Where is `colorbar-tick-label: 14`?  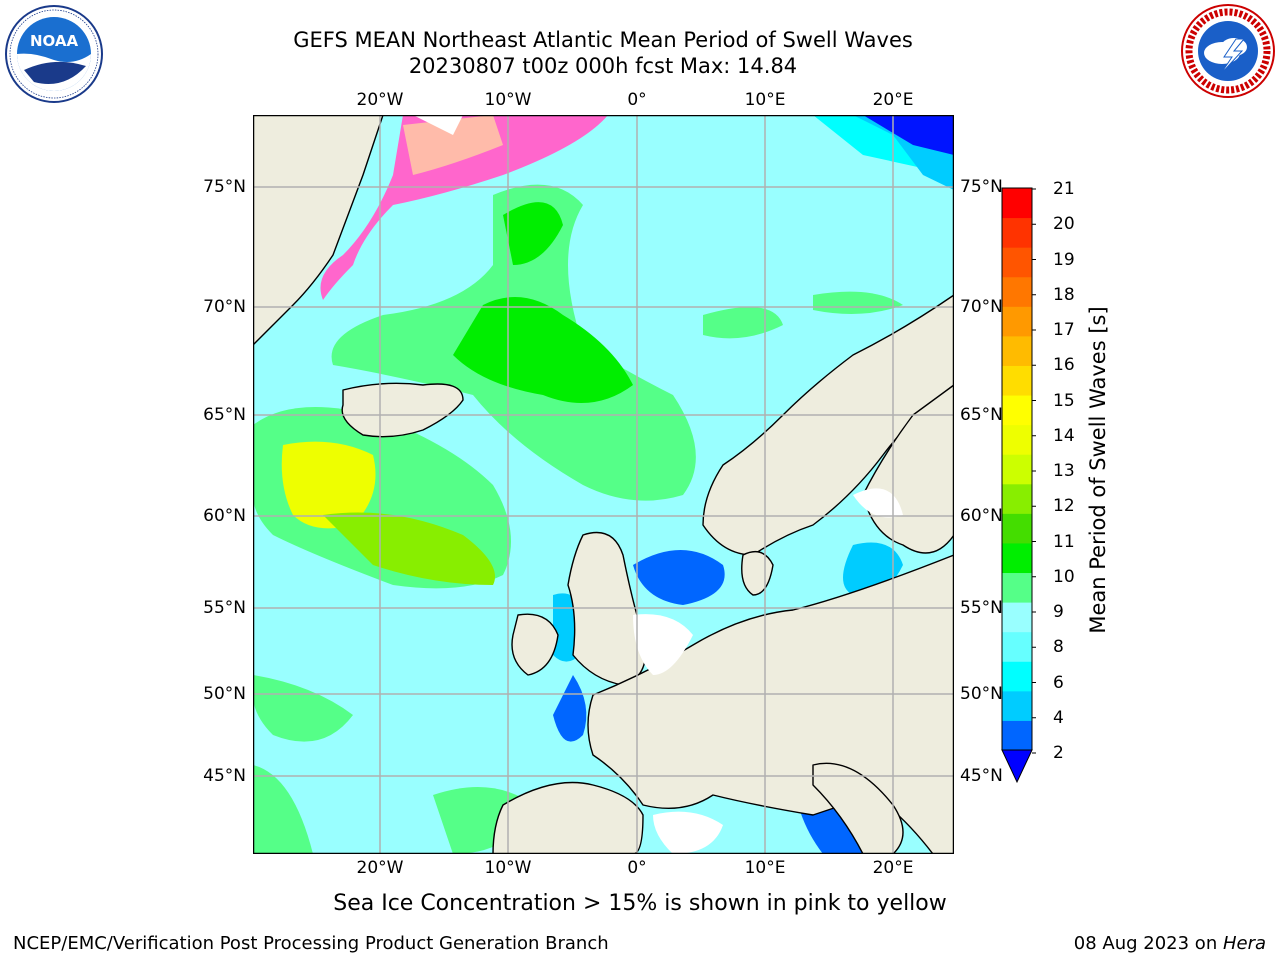
colorbar-tick-label: 14 is located at coordinates (1064, 435).